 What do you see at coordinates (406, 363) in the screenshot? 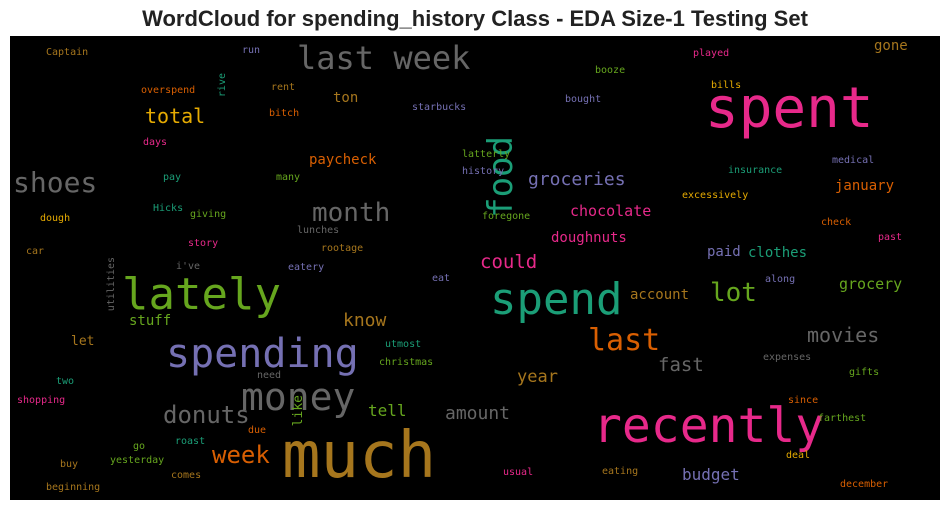
I see `word-christmas: christmas` at bounding box center [406, 363].